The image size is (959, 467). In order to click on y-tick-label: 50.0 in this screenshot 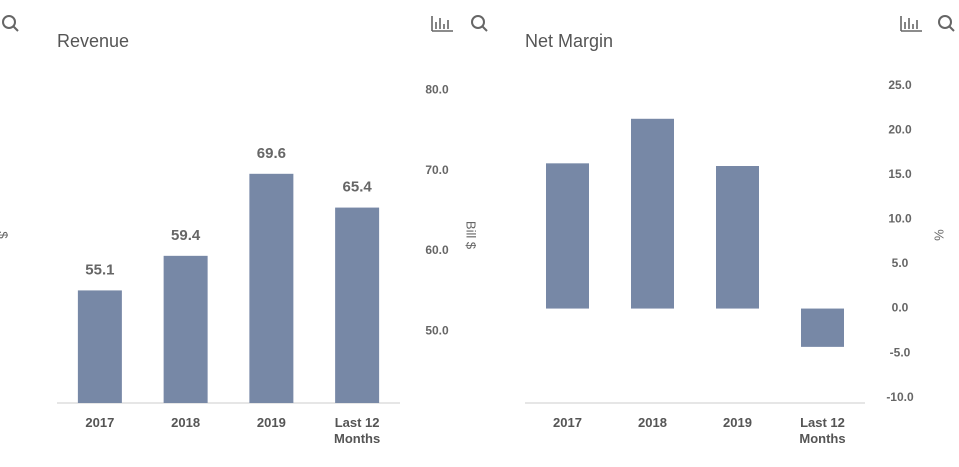, I will do `click(437, 331)`.